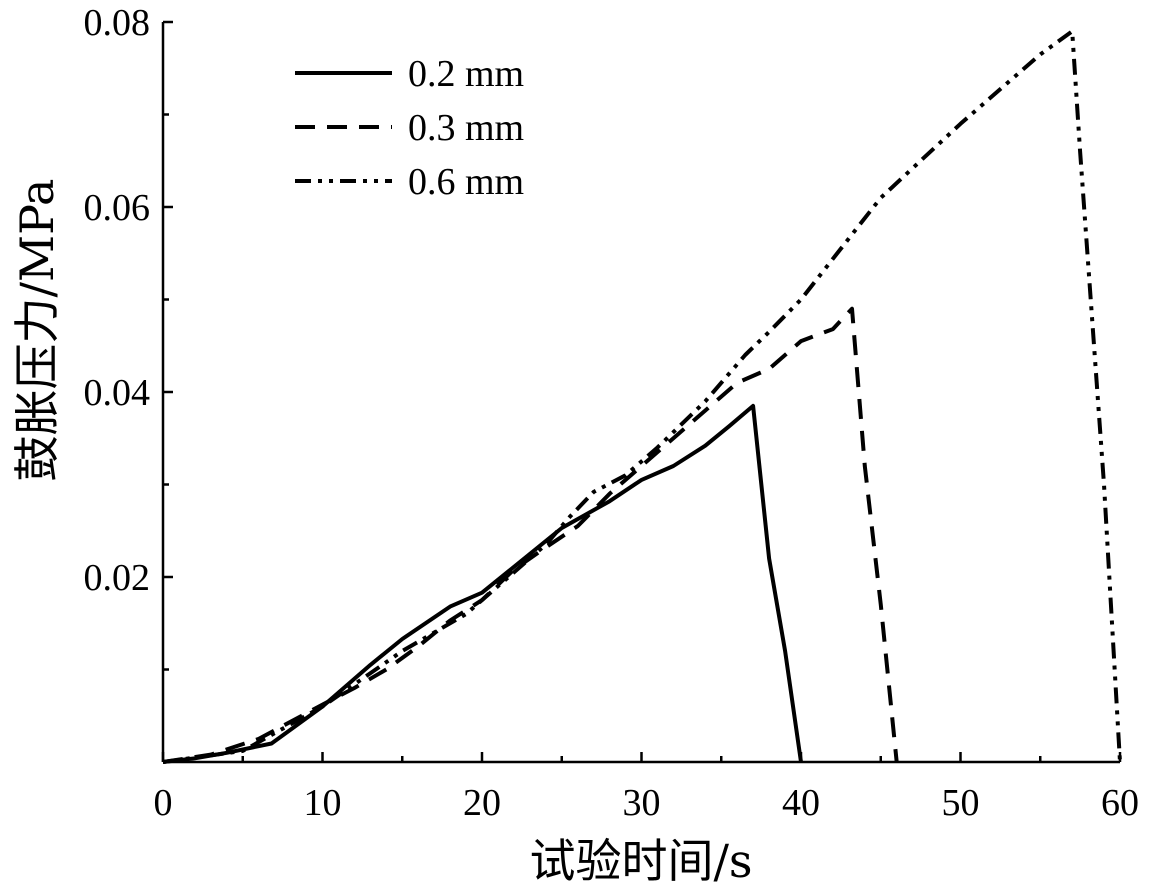  What do you see at coordinates (801, 803) in the screenshot?
I see `x-tick-label: 40` at bounding box center [801, 803].